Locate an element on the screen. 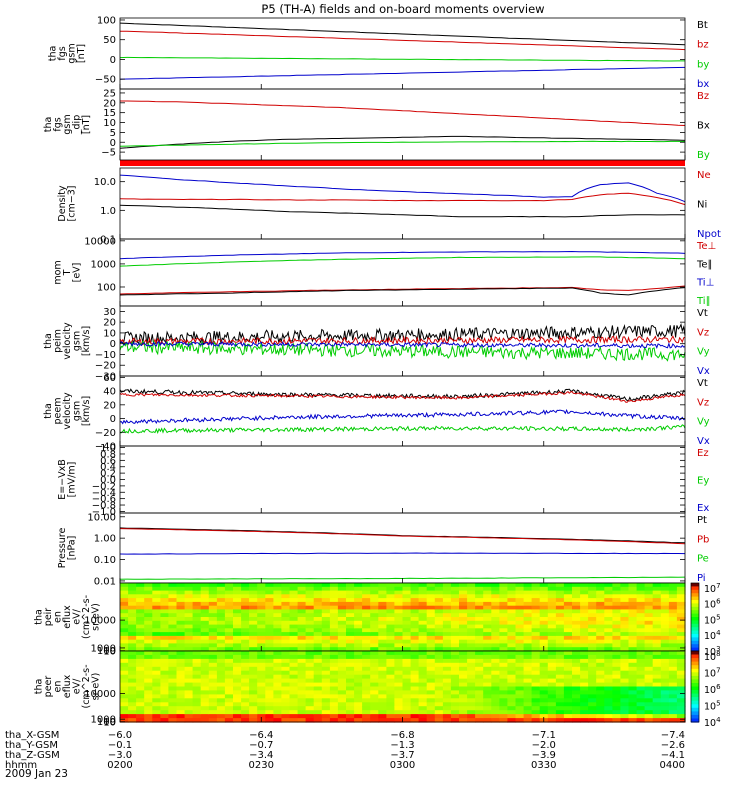  xaxis-row-value: −4.1 is located at coordinates (673, 755).